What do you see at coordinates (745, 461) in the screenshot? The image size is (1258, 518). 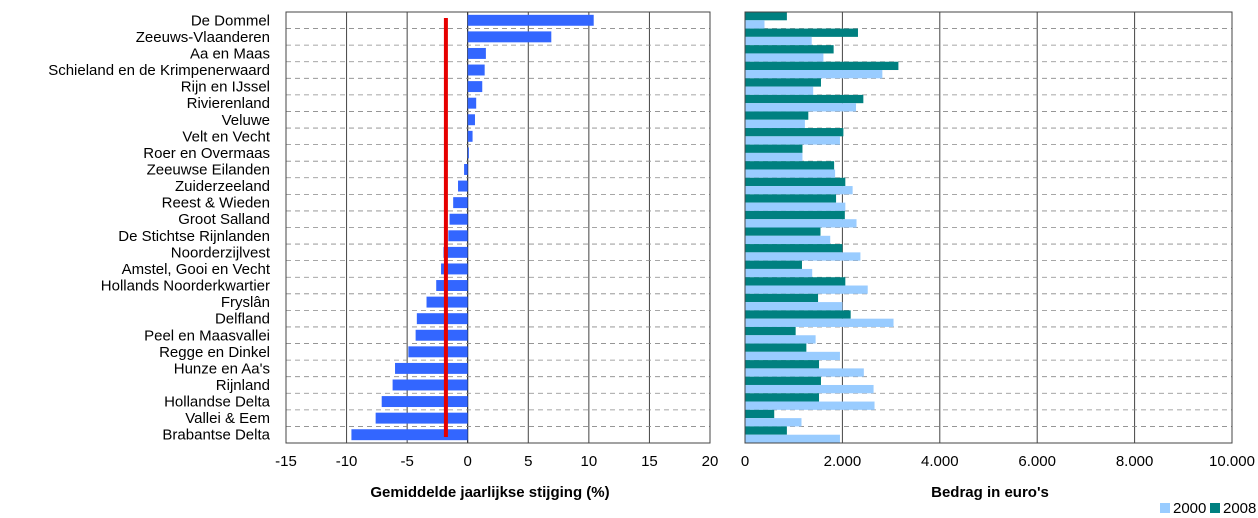 I see `right-tick-label: 0` at bounding box center [745, 461].